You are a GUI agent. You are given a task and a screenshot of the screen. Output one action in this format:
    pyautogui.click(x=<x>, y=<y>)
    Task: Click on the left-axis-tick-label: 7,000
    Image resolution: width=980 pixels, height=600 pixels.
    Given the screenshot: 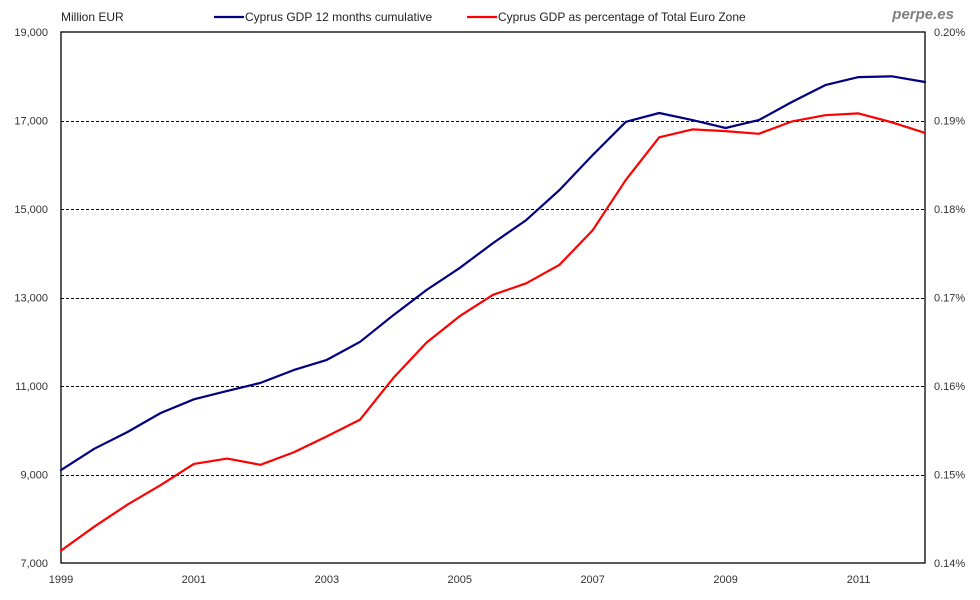 What is the action you would take?
    pyautogui.click(x=34, y=564)
    